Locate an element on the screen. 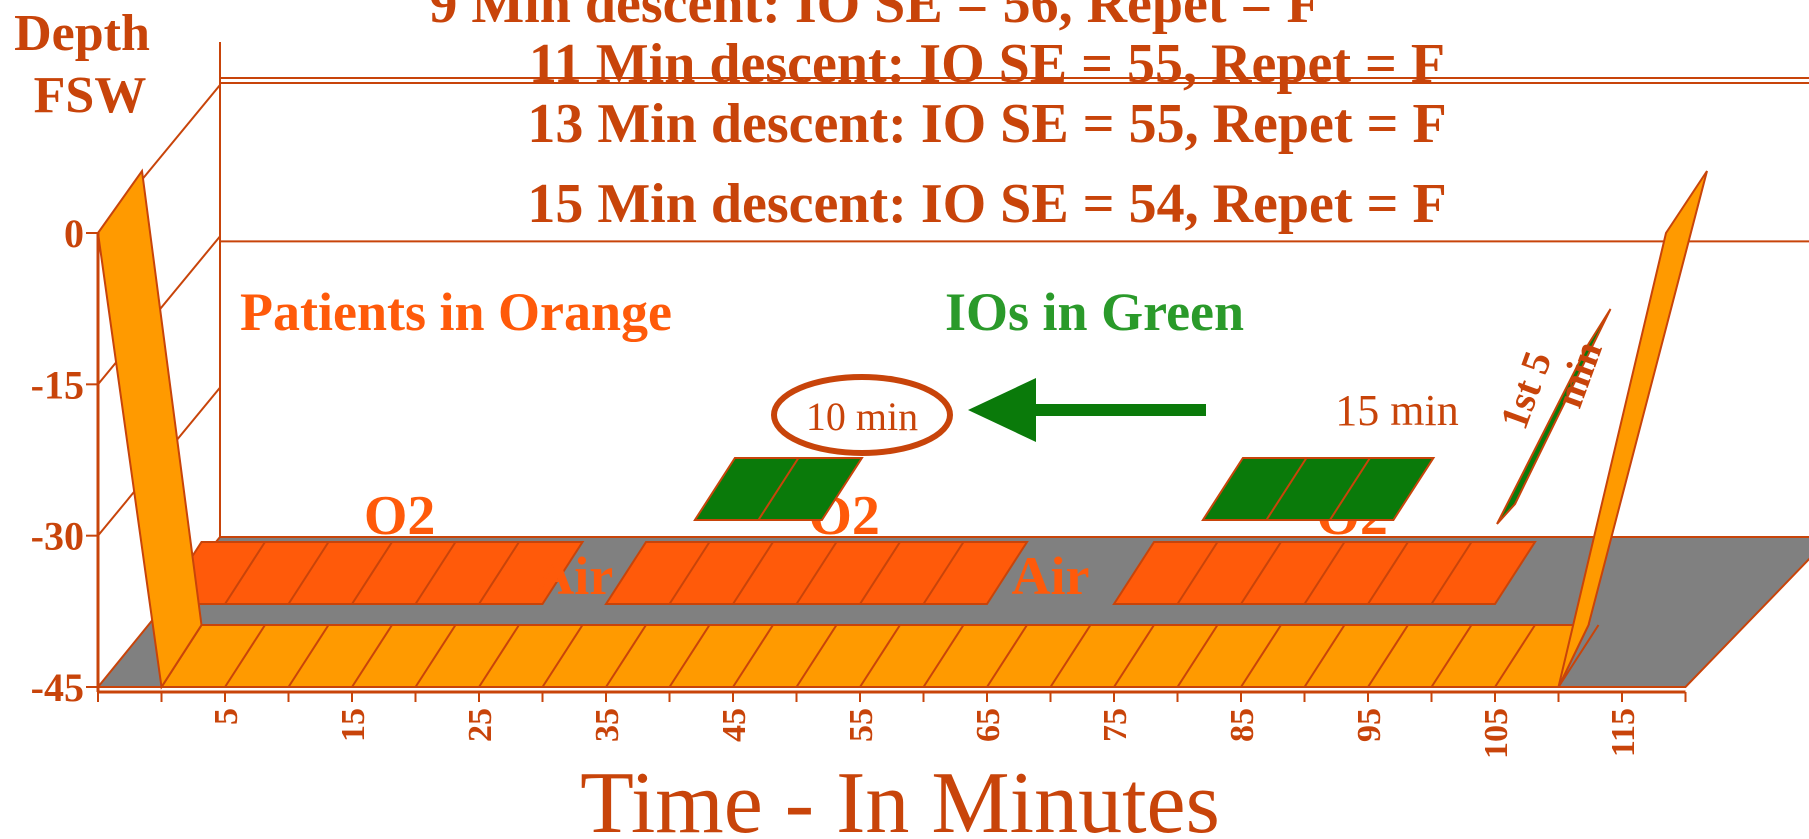 The image size is (1809, 839). title-line-4: 15 Min descent: IO SE = 54, Repet = F is located at coordinates (986, 204).